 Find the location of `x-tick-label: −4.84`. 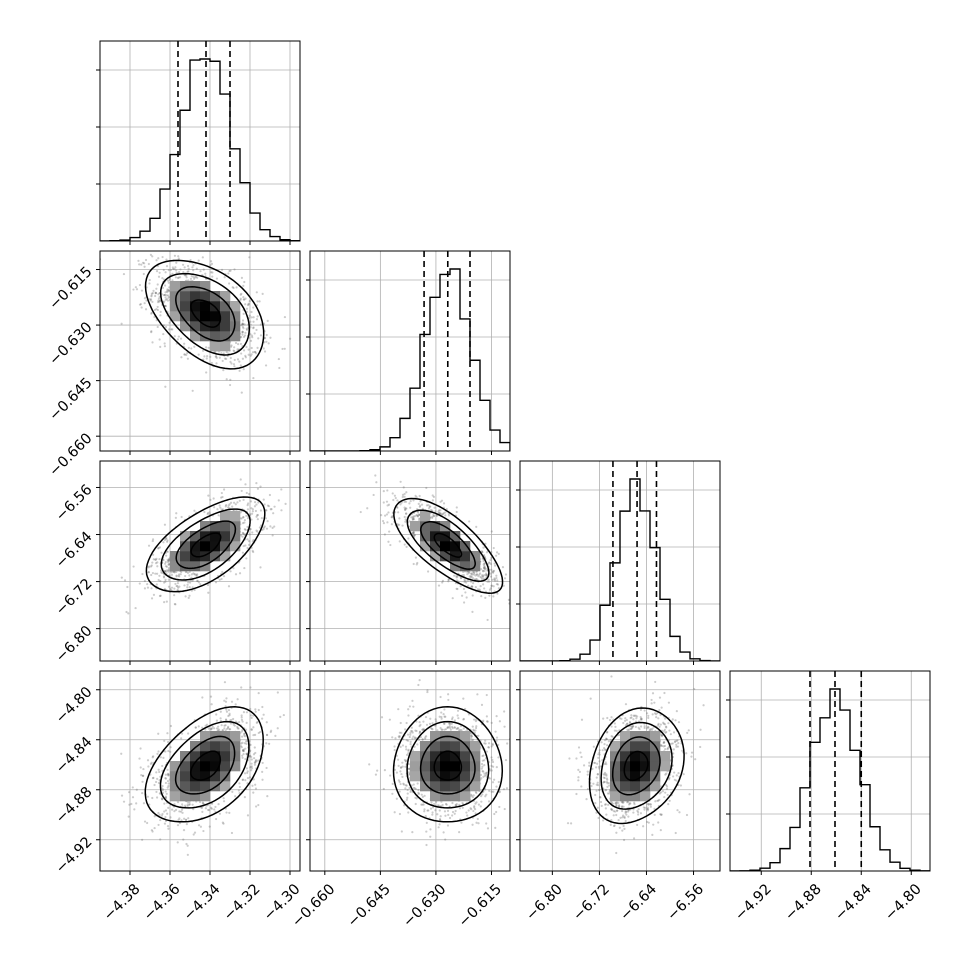

x-tick-label: −4.84 is located at coordinates (853, 902).